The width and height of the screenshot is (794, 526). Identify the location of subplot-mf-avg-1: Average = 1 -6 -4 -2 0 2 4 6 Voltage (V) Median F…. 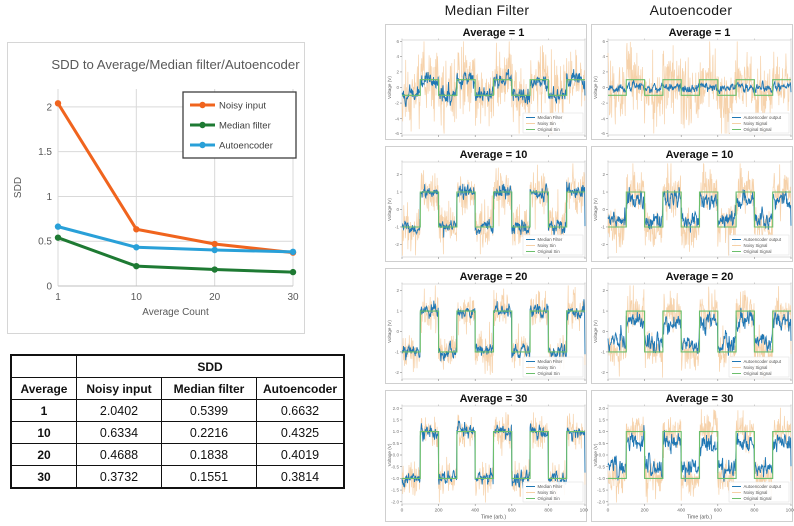
(486, 82).